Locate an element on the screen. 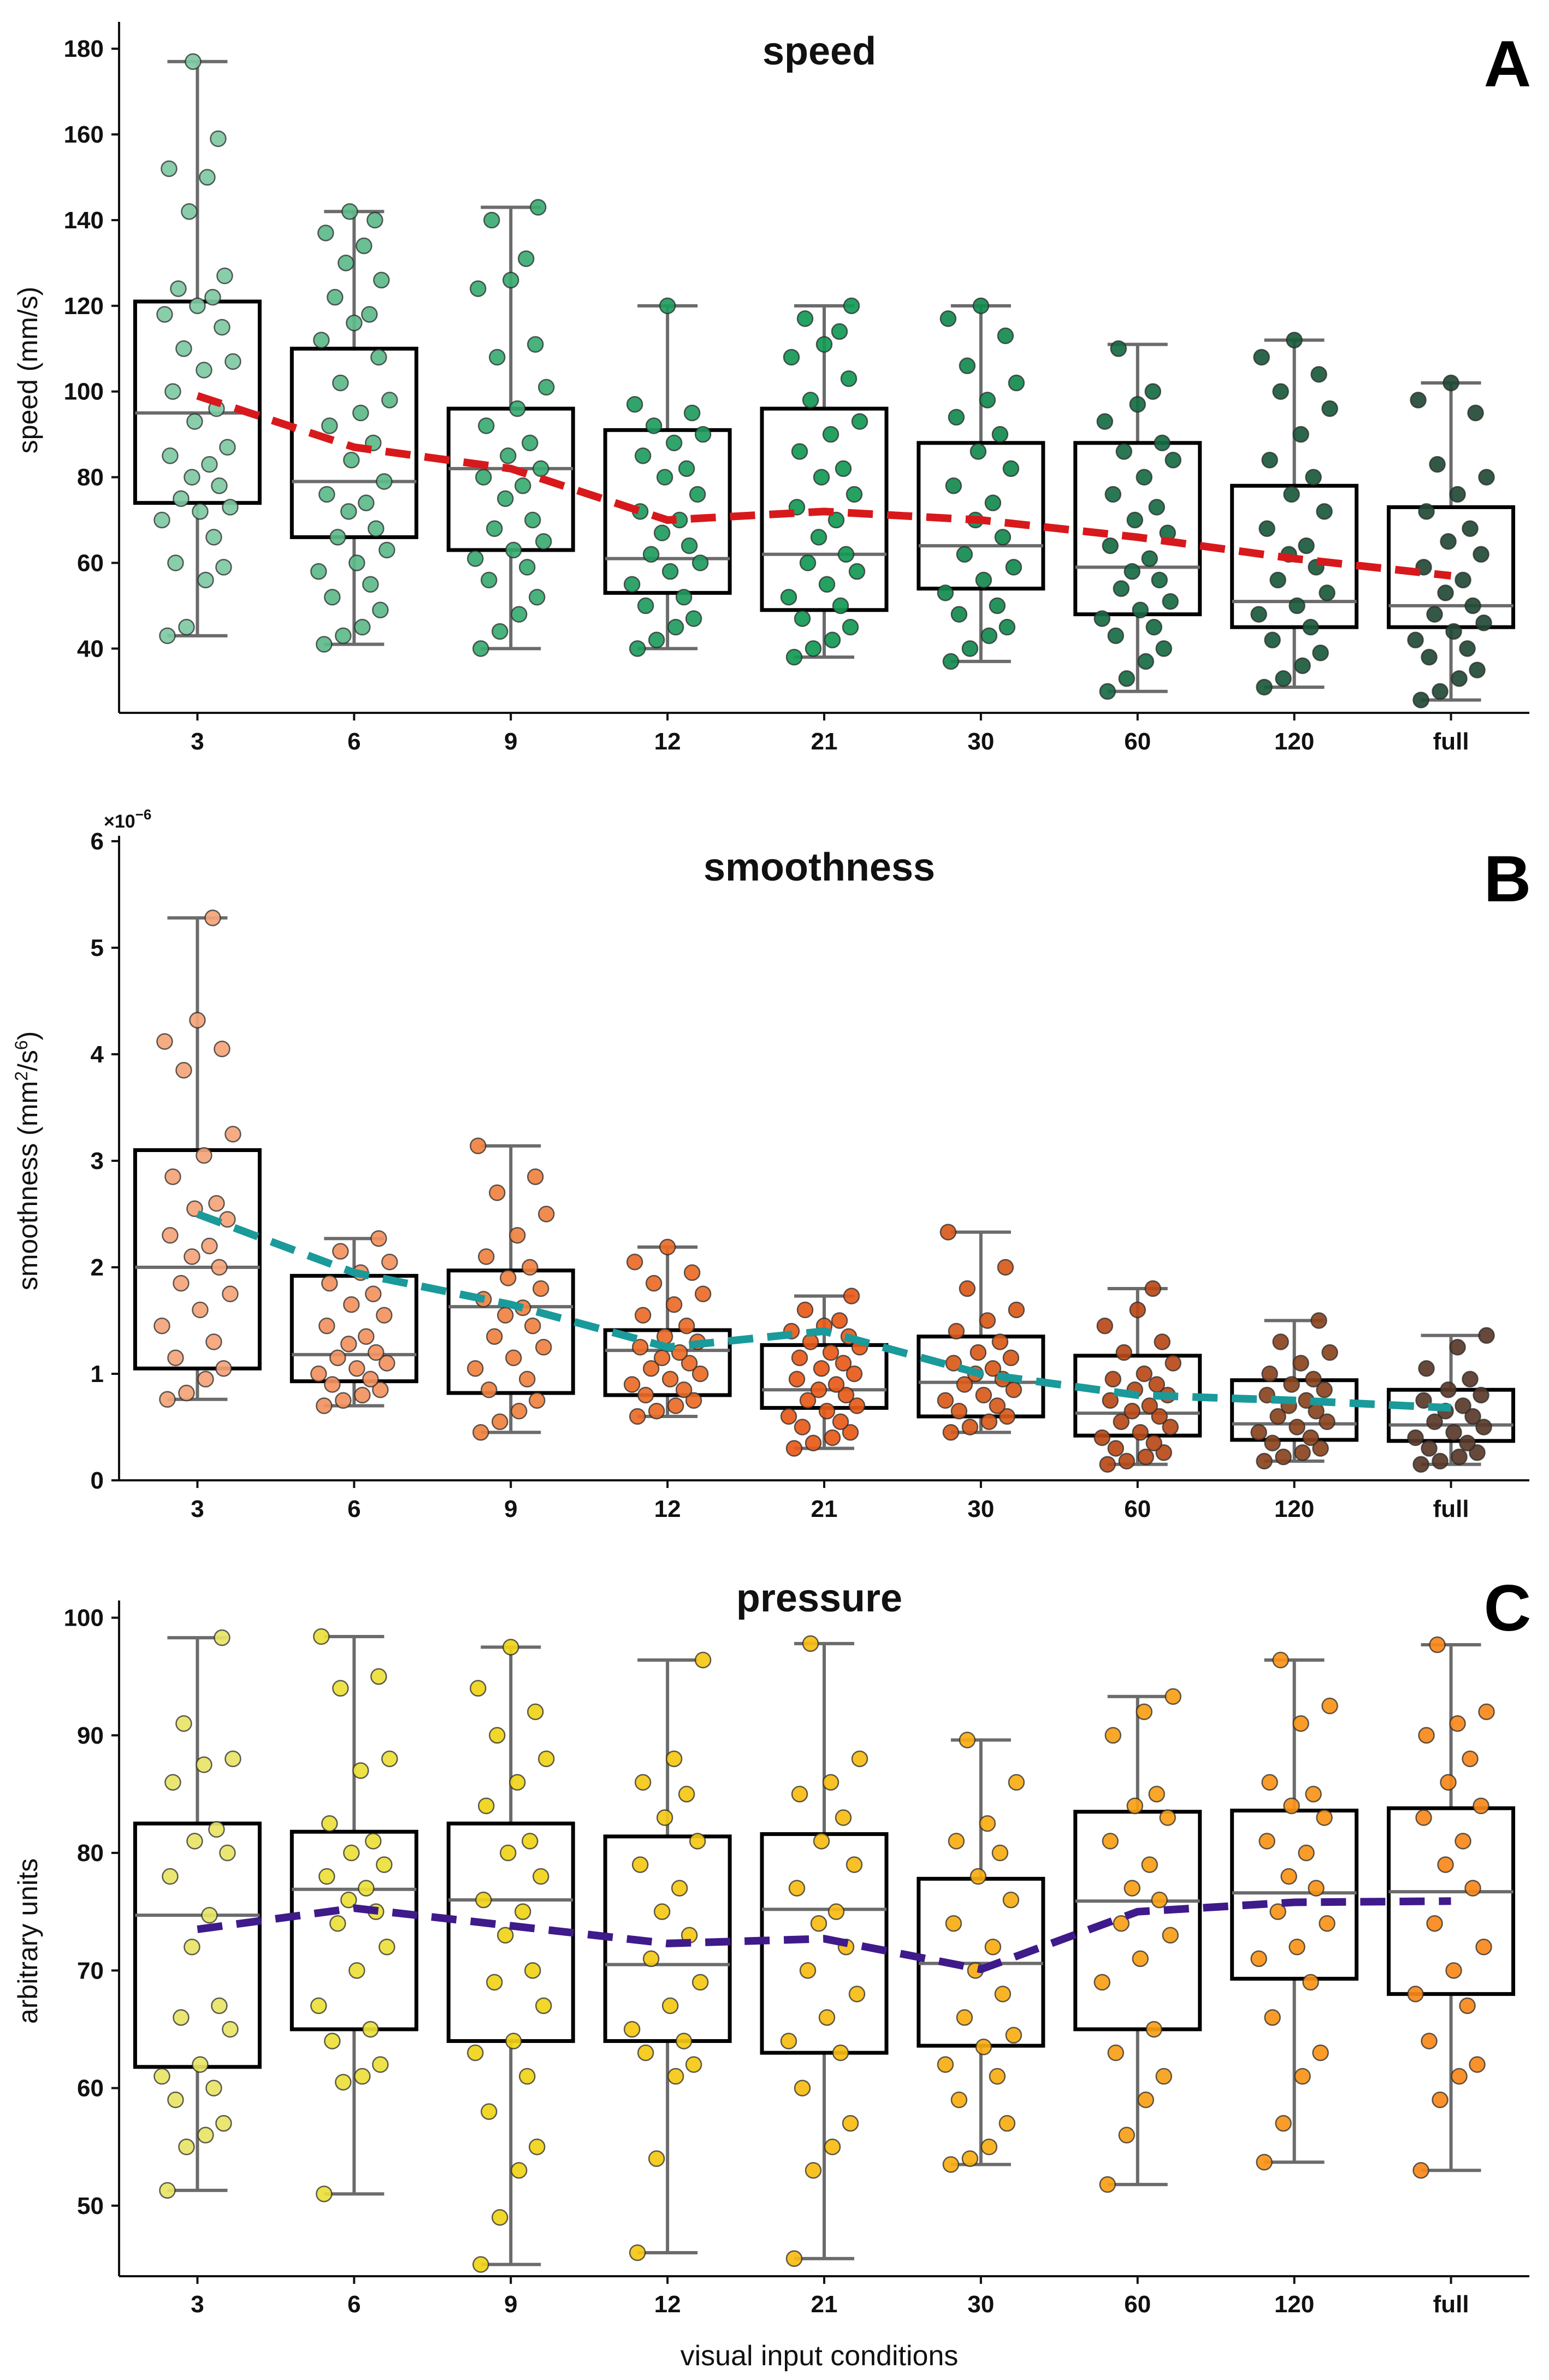  panel-letter: B is located at coordinates (1508, 879).